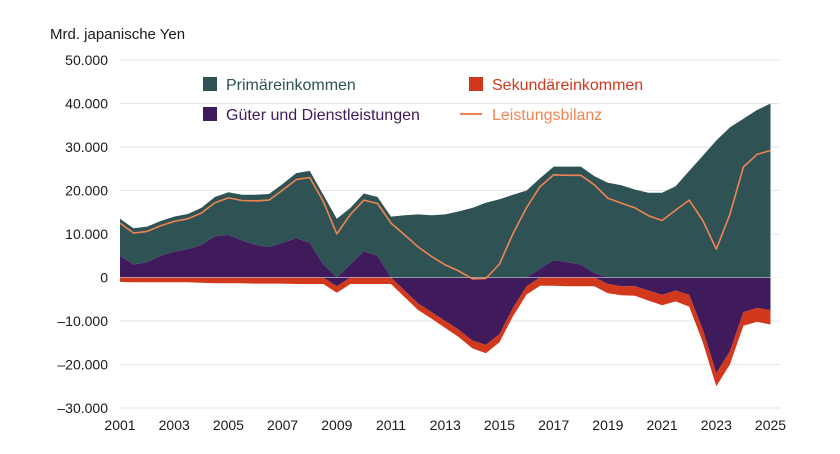 The width and height of the screenshot is (840, 454). What do you see at coordinates (86, 234) in the screenshot?
I see `y-tick-label: 10.000` at bounding box center [86, 234].